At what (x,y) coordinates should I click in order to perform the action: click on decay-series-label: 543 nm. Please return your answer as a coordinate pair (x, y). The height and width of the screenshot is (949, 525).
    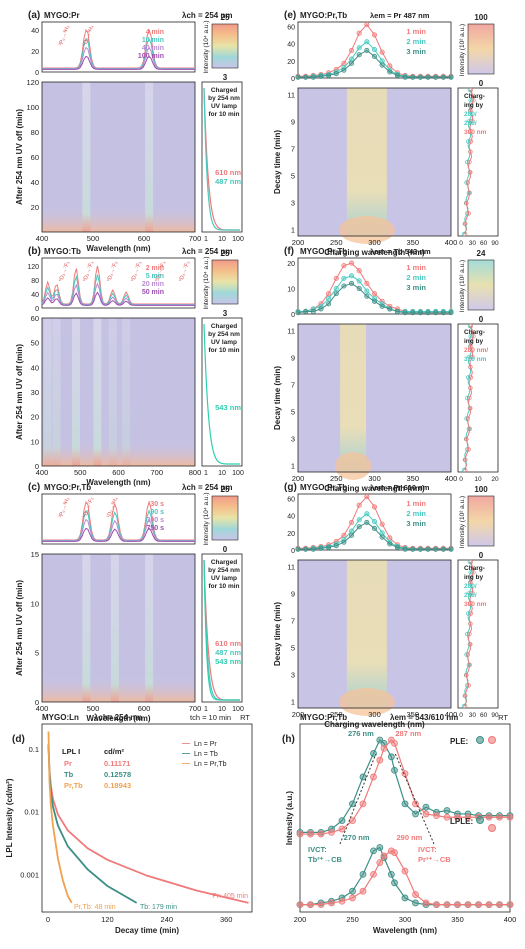
    Looking at the image, I should click on (228, 661).